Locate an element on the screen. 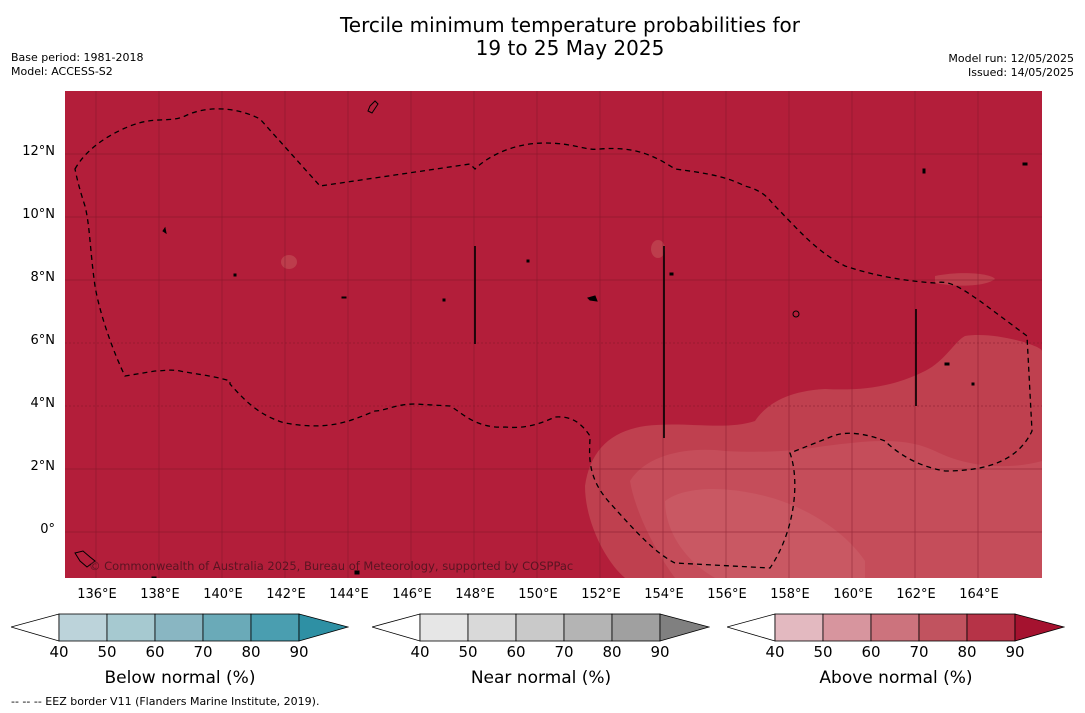 The image size is (1085, 713). lon-label-152e: 152°E is located at coordinates (601, 594).